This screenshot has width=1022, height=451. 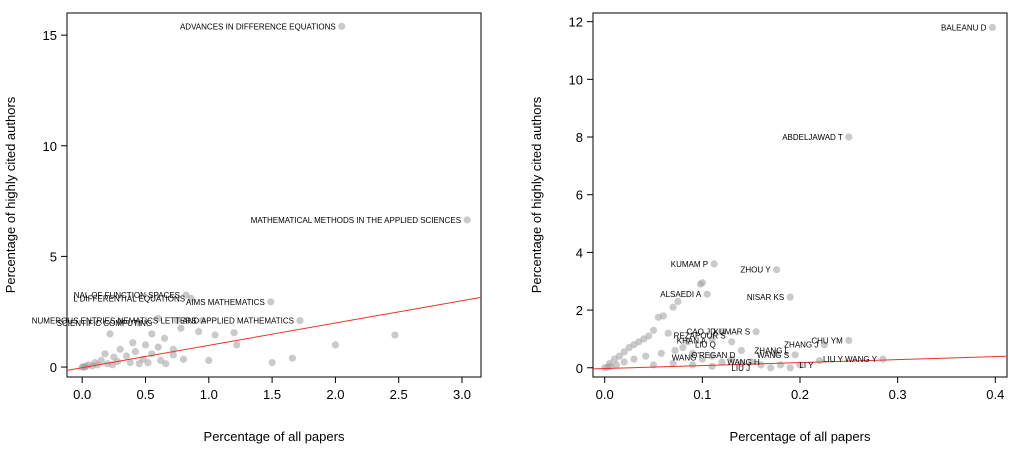 What do you see at coordinates (258, 26) in the screenshot?
I see `left-point-label: ADVANCES IN DIFFERENCE EQUATIONS` at bounding box center [258, 26].